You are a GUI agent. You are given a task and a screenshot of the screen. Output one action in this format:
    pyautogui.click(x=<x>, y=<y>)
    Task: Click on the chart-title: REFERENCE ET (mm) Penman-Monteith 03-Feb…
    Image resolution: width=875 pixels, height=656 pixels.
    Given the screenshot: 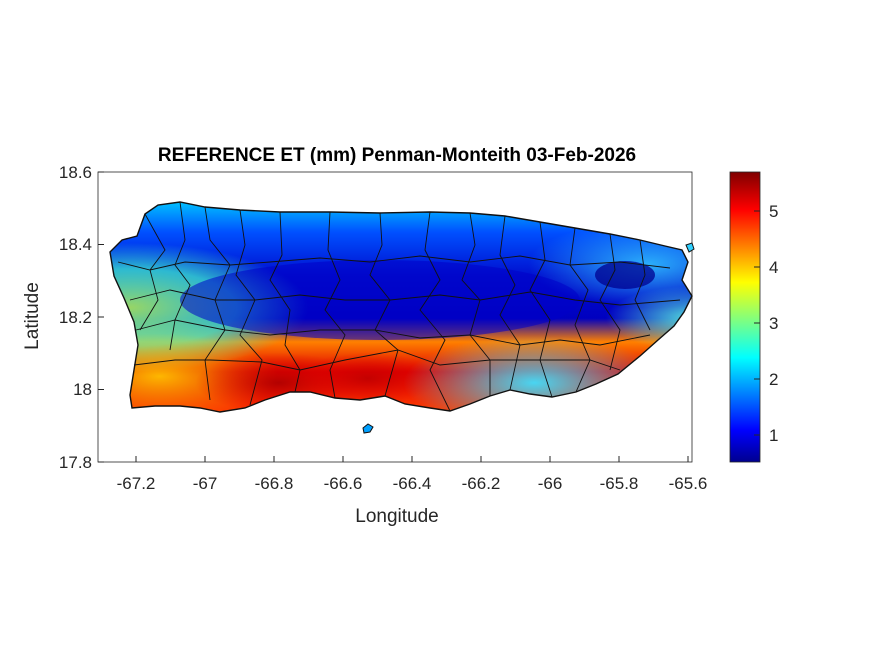 What is the action you would take?
    pyautogui.click(x=397, y=155)
    